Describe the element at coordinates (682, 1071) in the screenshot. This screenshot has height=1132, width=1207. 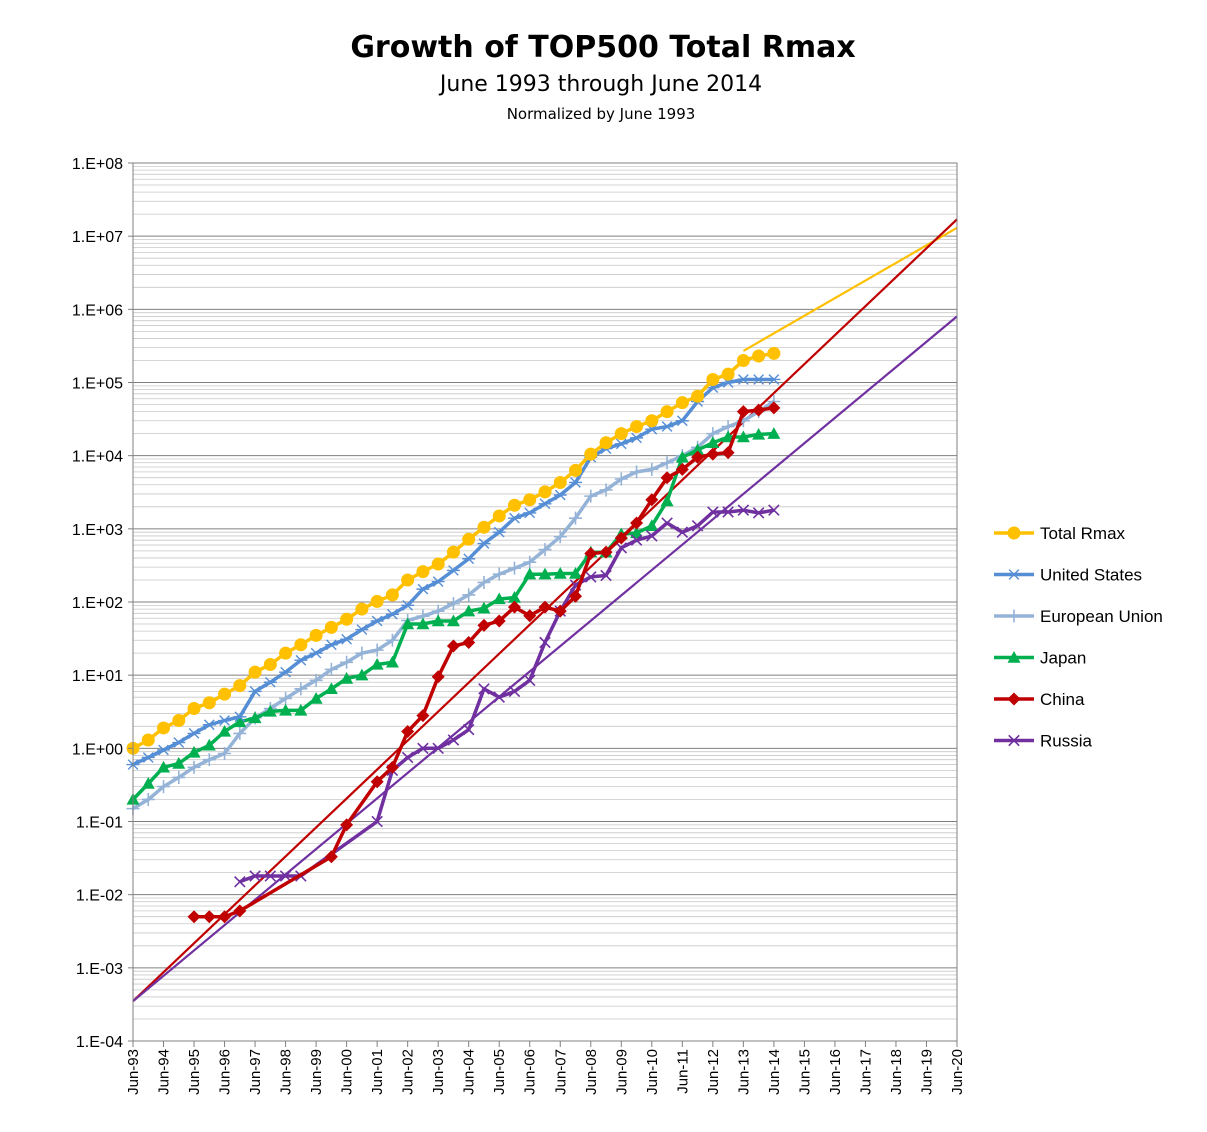
I see `x-tick-label: Jun-11` at that location.